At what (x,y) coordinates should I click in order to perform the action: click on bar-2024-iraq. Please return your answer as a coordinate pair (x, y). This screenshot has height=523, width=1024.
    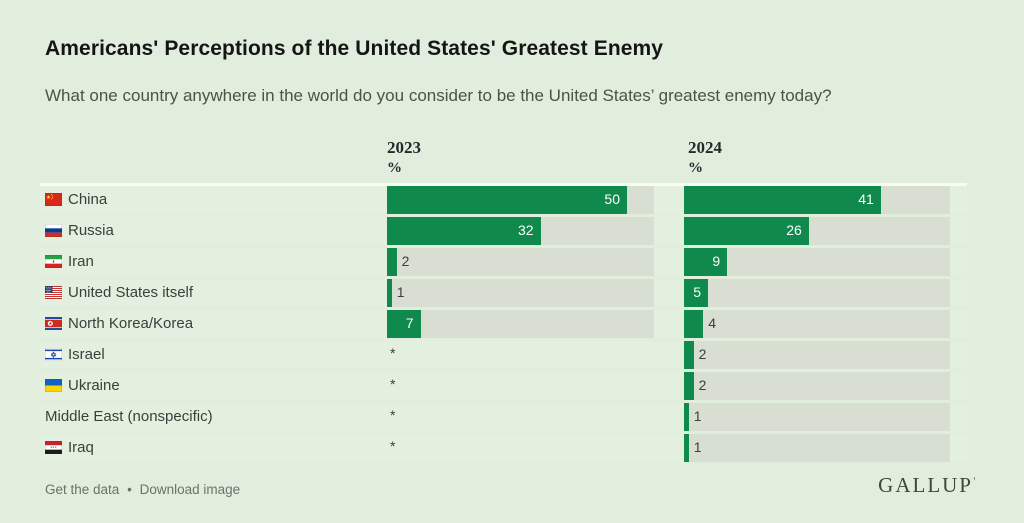
    Looking at the image, I should click on (686, 448).